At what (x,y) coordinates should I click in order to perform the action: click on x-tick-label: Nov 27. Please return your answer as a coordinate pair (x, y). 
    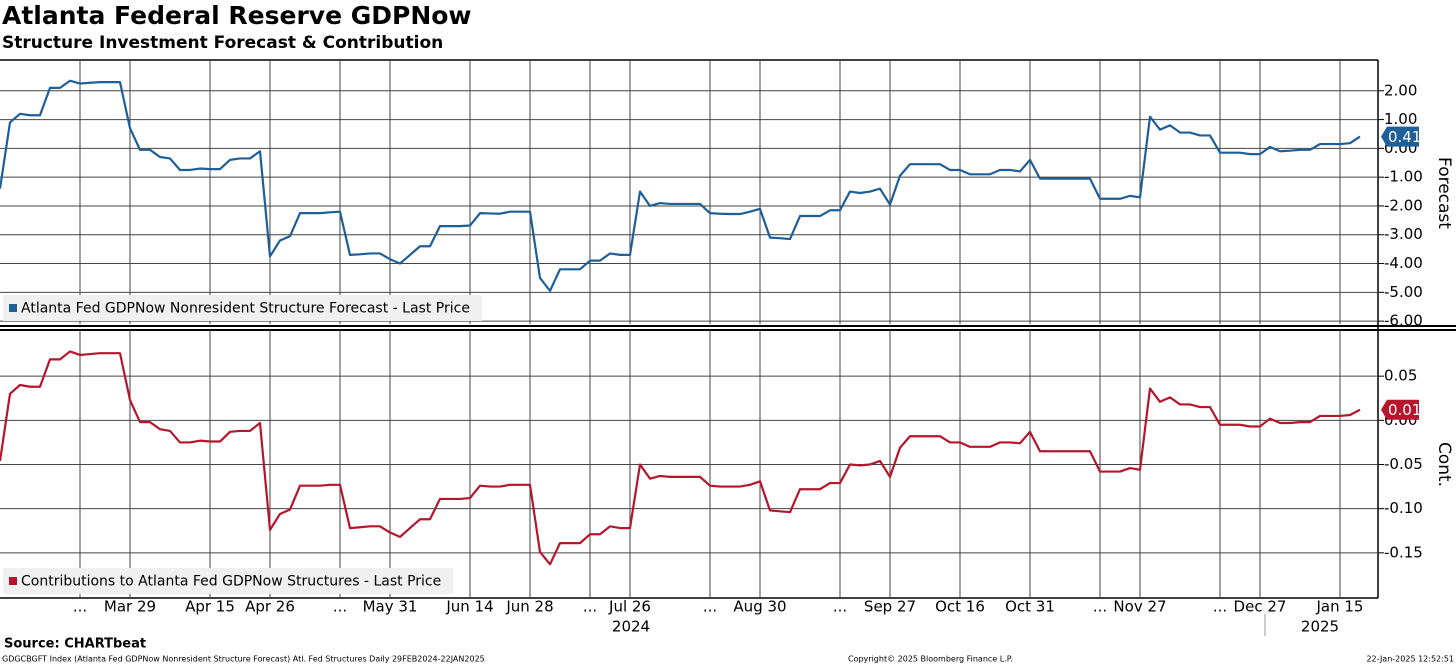
    Looking at the image, I should click on (1139, 607).